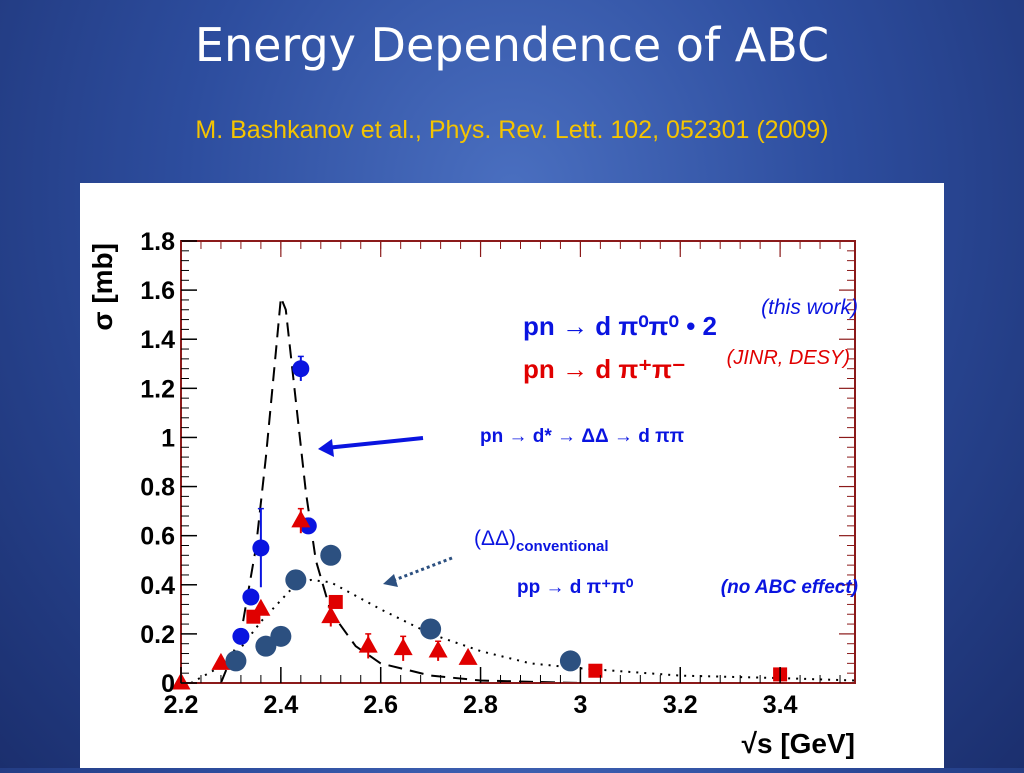 The width and height of the screenshot is (1024, 773). Describe the element at coordinates (157, 488) in the screenshot. I see `y-tick-label: 0.8` at that location.